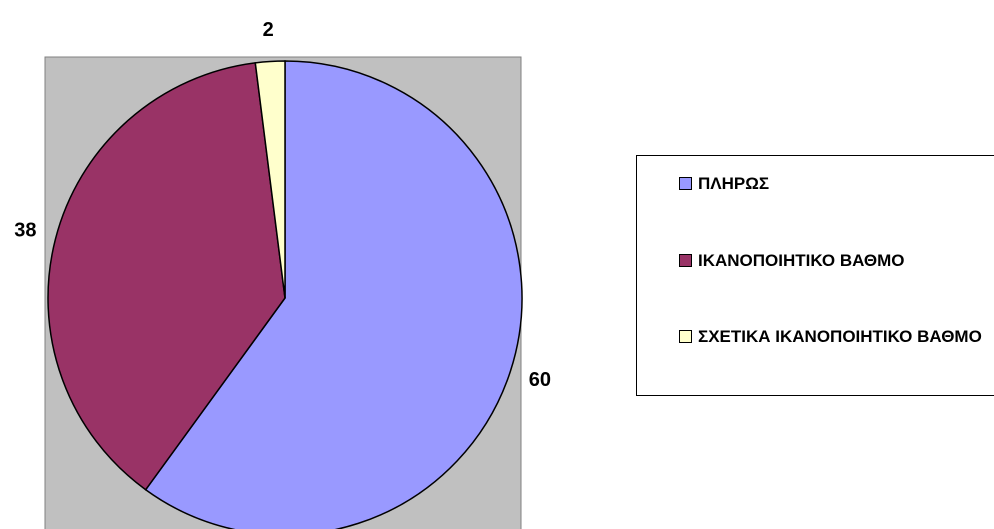  Describe the element at coordinates (801, 260) in the screenshot. I see `legend-label: ΙΚΑΝΟΠΟΙΗΤΙΚΟ ΒΑΘΜΟ` at that location.